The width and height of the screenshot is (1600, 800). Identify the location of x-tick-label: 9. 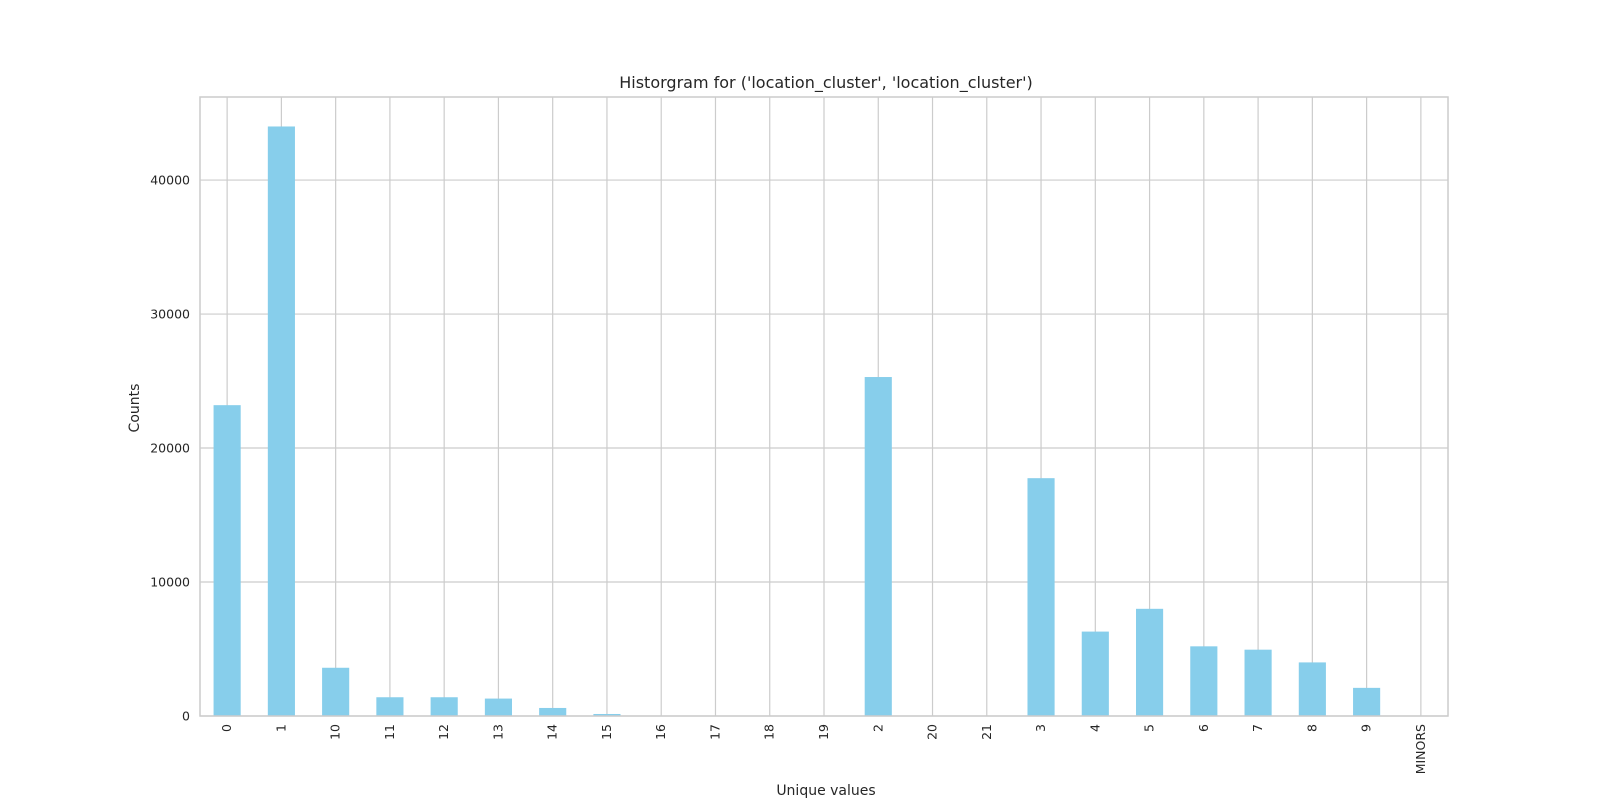
(1366, 728).